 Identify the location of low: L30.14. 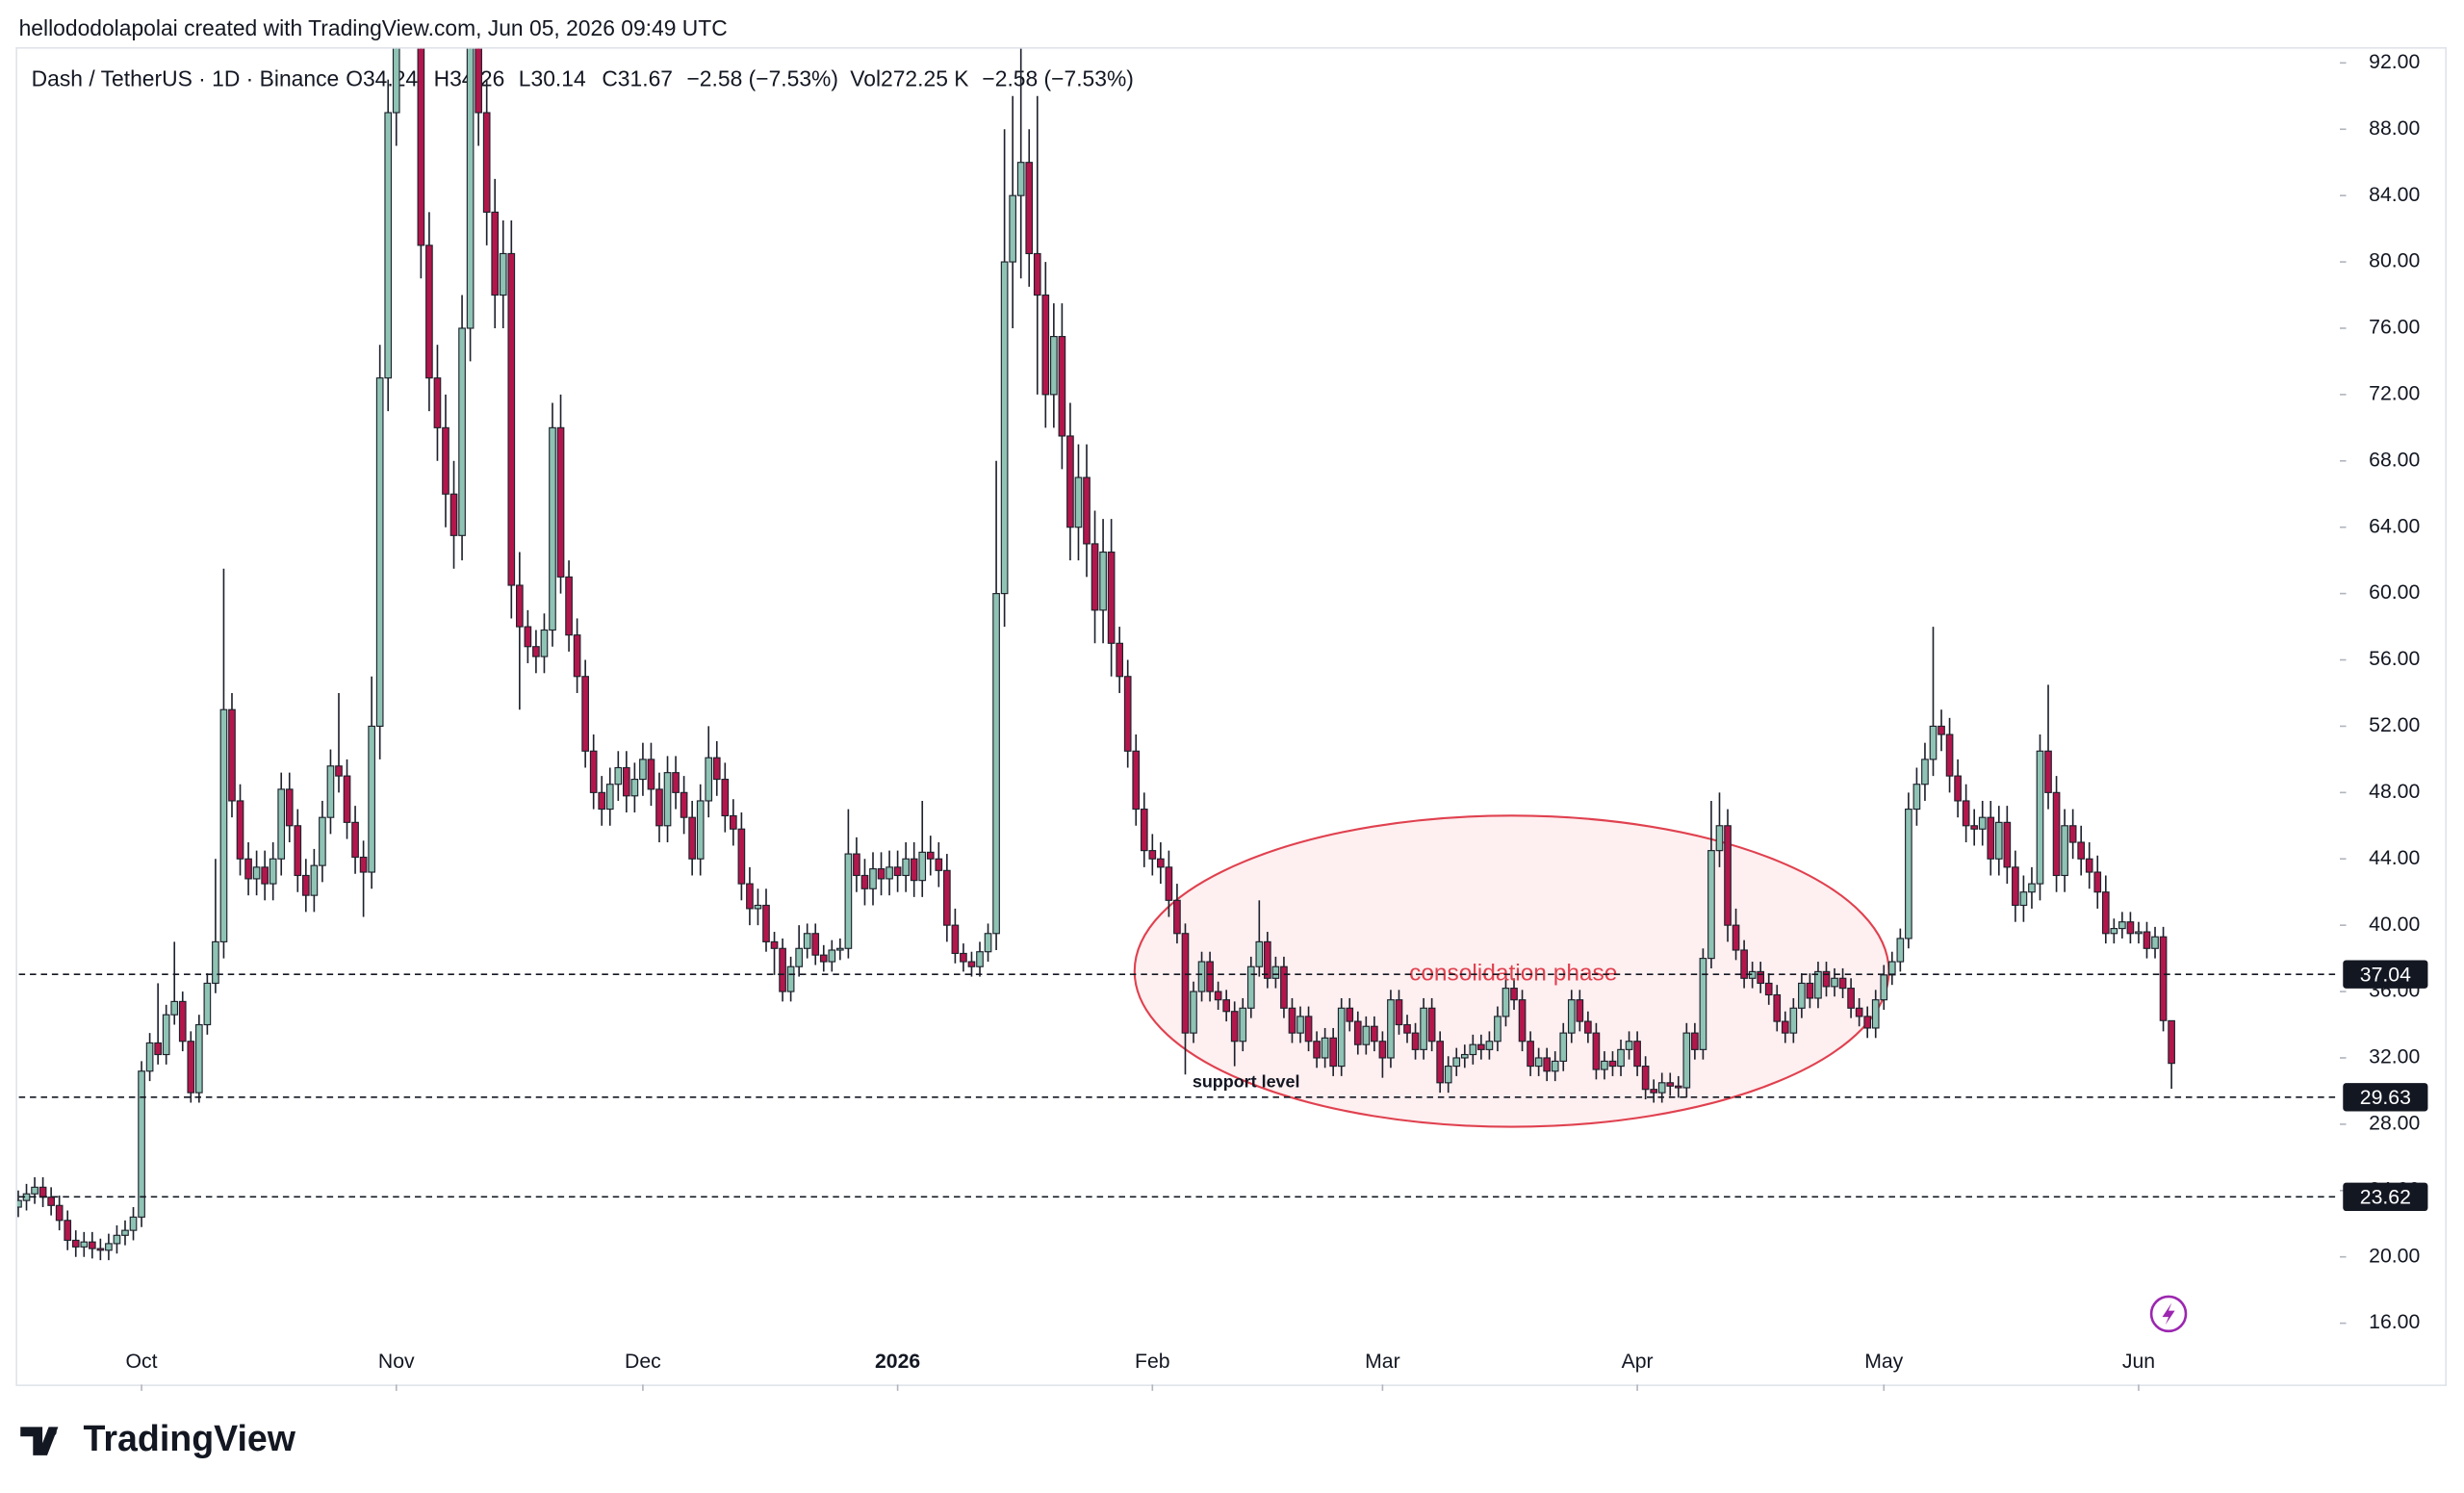
(552, 77).